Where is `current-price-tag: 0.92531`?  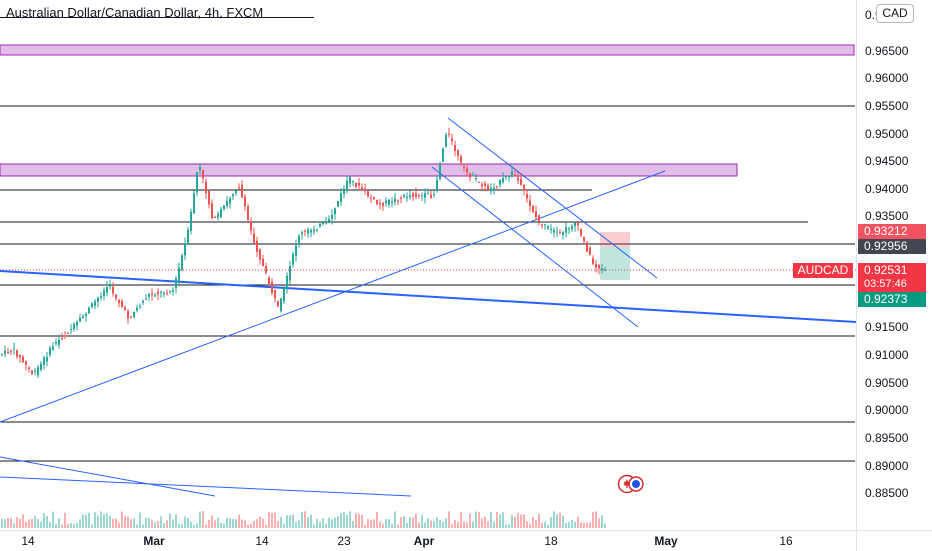 current-price-tag: 0.92531 is located at coordinates (892, 270).